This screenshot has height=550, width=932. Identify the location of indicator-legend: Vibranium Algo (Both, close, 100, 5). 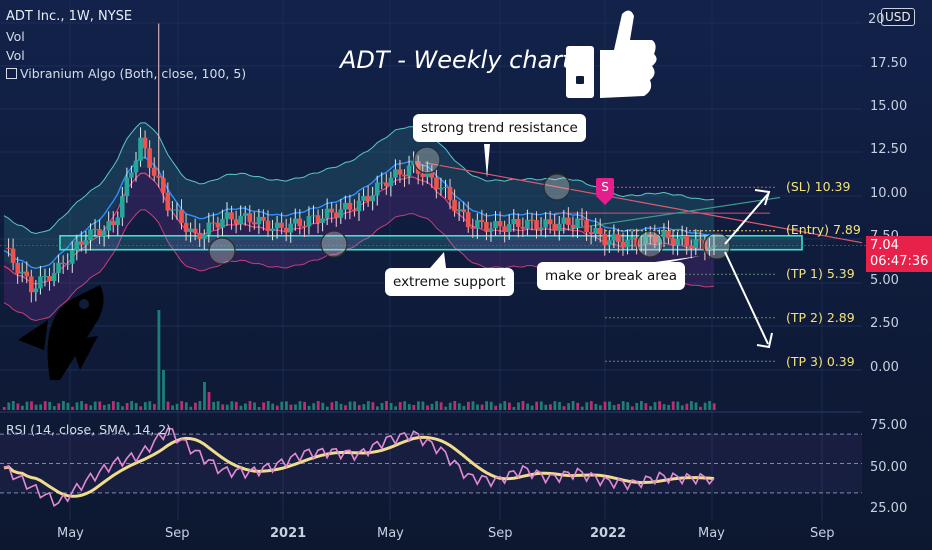
(126, 73).